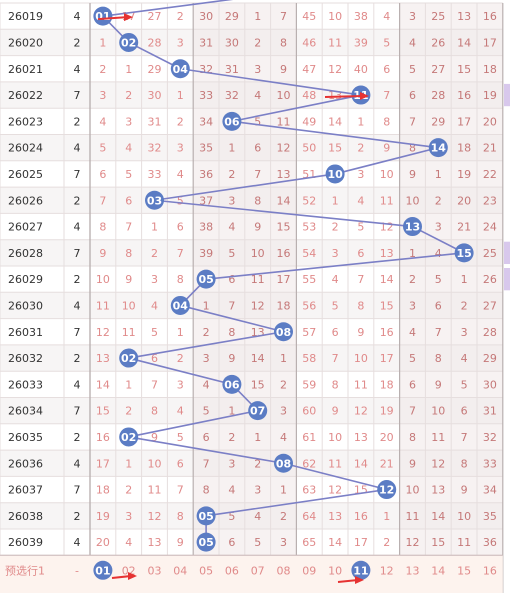  I want to click on preselect-row: 预选行1-01 02 03 04 05 06 07 08 09 10 11 12 13 14 15 16, so click(251, 573).